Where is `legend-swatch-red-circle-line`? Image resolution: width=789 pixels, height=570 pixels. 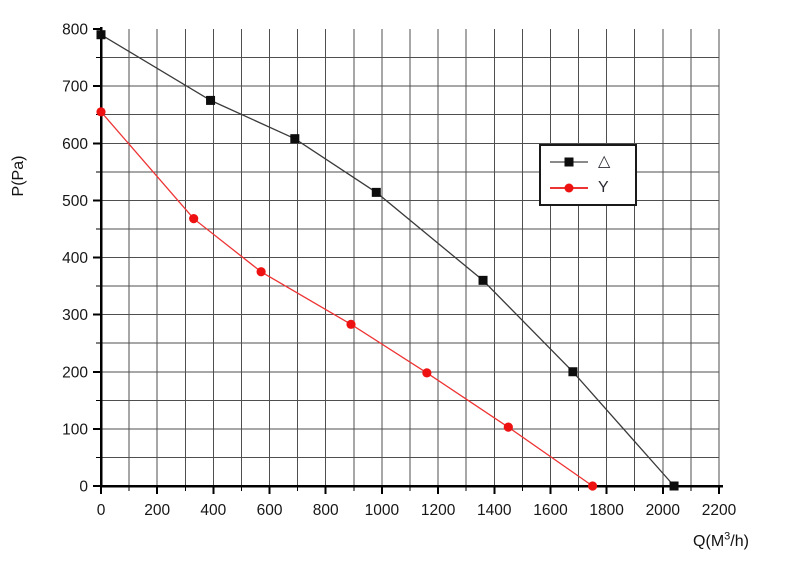
legend-swatch-red-circle-line is located at coordinates (569, 188).